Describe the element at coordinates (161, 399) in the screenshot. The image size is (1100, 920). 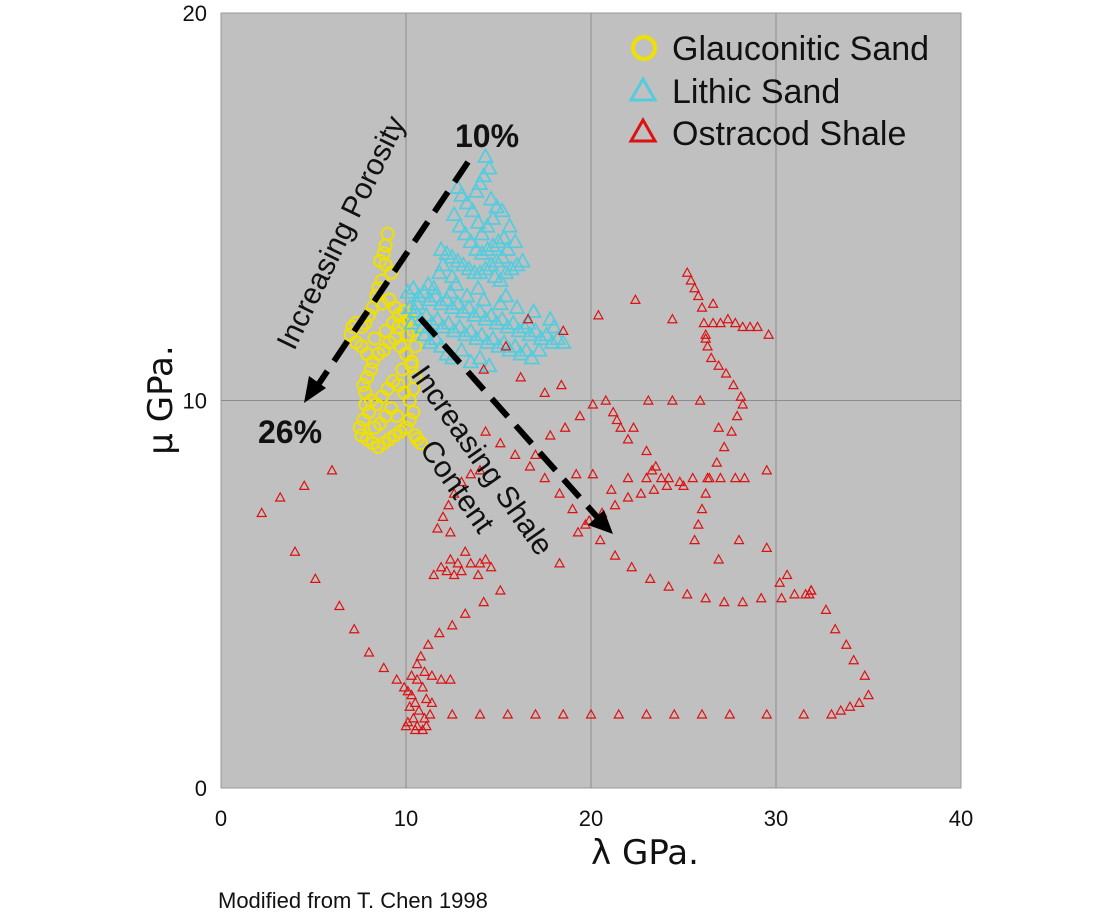
I see `y-axis-title: μ GPa.` at that location.